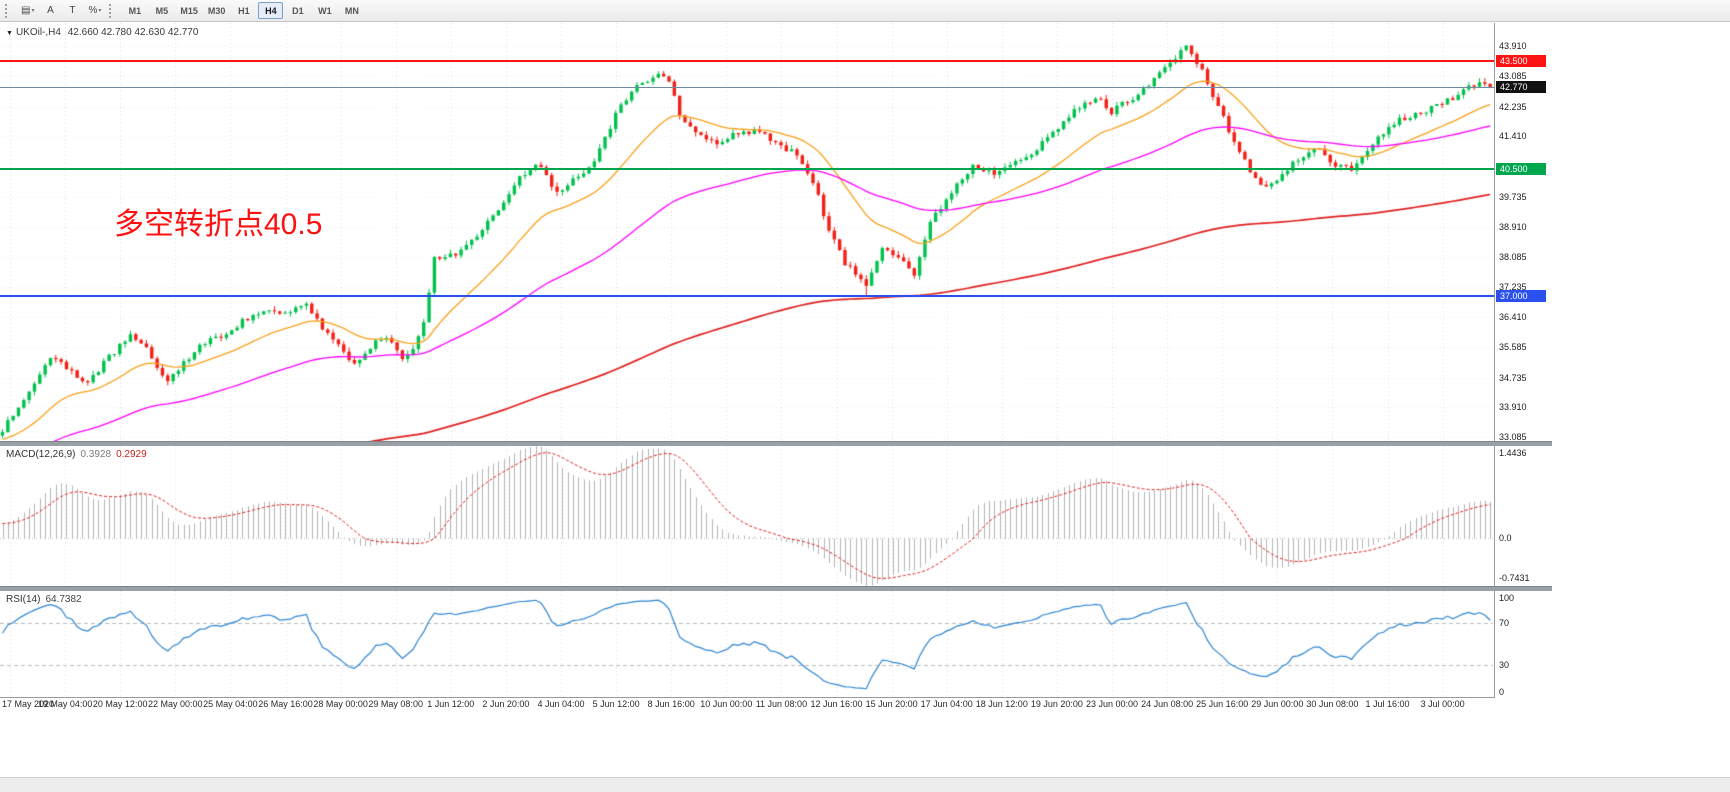 This screenshot has height=792, width=1730. What do you see at coordinates (747, 644) in the screenshot?
I see `rsi-panel-canvas` at bounding box center [747, 644].